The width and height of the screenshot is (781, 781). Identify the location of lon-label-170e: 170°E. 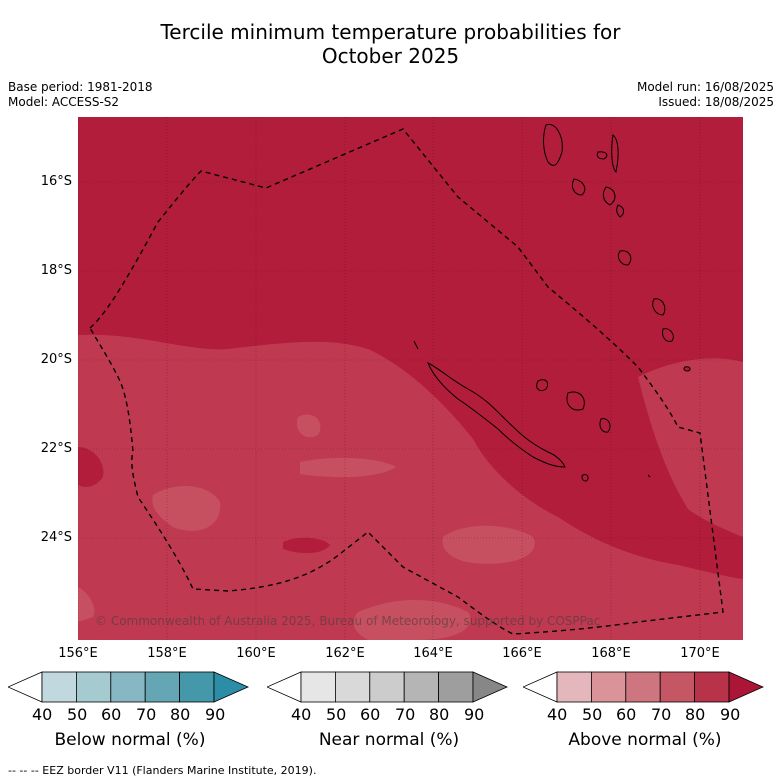
(700, 653).